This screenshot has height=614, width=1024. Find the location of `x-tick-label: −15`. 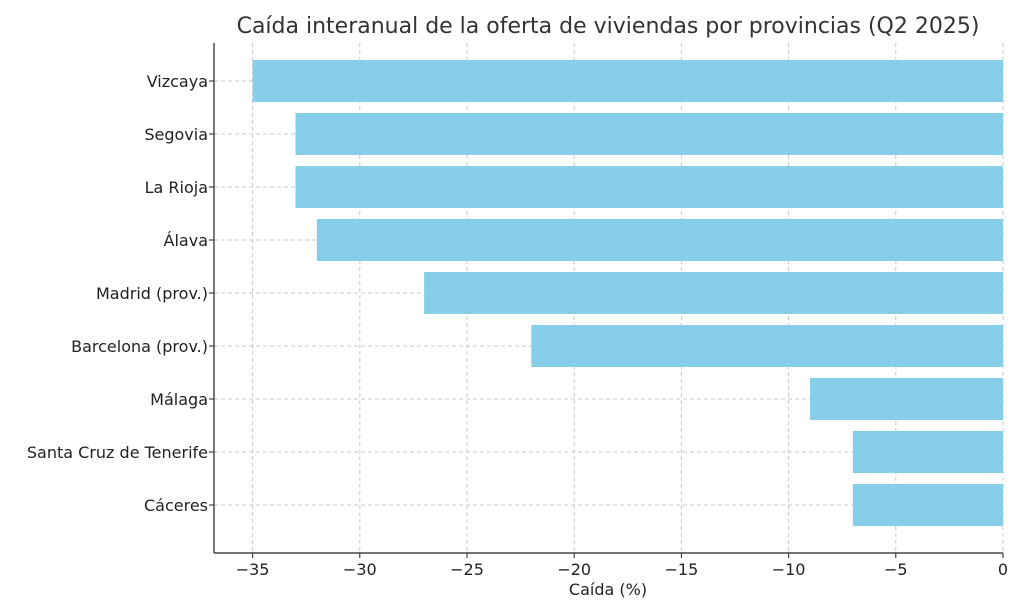

x-tick-label: −15 is located at coordinates (682, 569).